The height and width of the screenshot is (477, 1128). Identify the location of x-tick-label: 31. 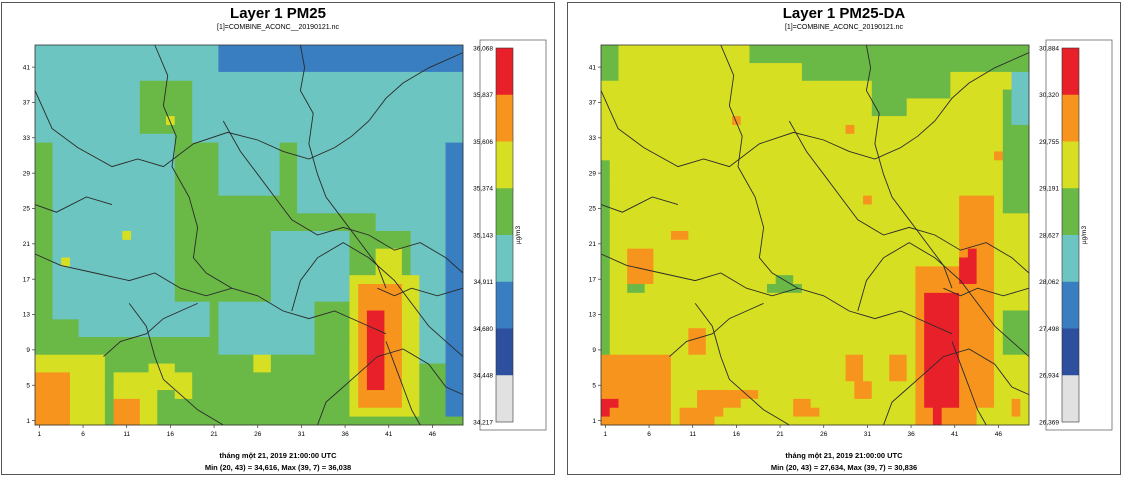
(868, 434).